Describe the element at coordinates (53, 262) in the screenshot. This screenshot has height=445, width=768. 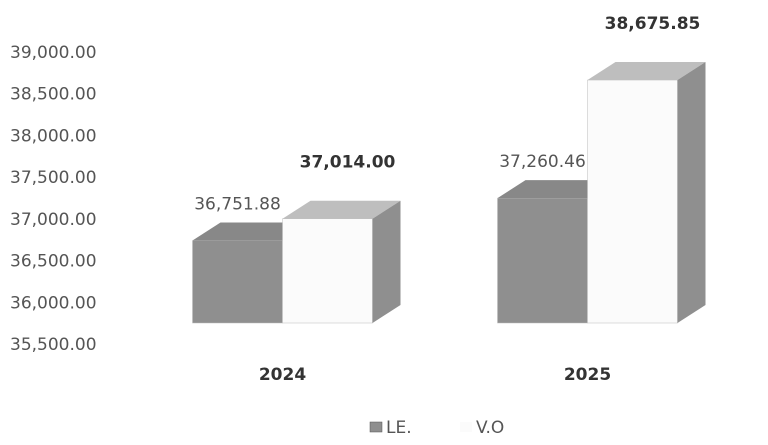
I see `y-tick-label: 36,500.00` at that location.